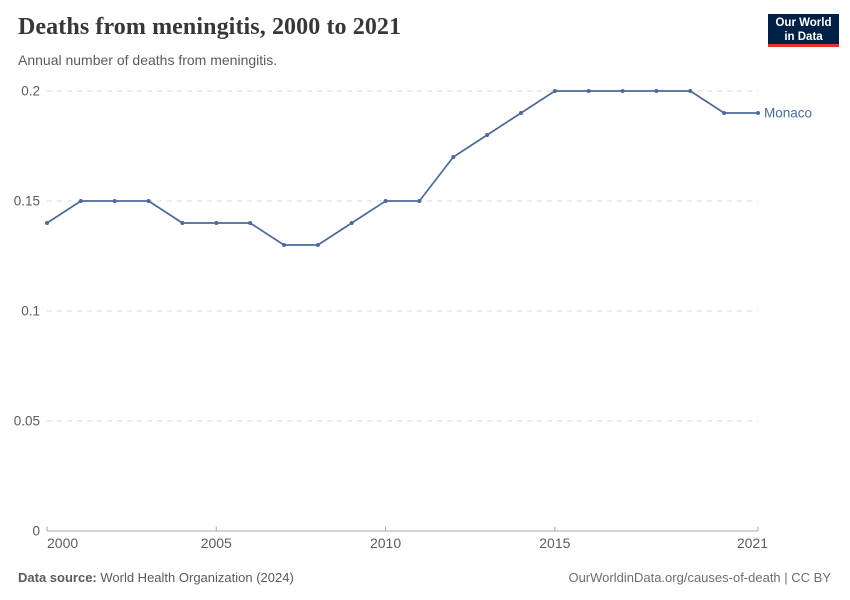 The height and width of the screenshot is (600, 850). I want to click on x-axis-tick-label: 2000, so click(62, 543).